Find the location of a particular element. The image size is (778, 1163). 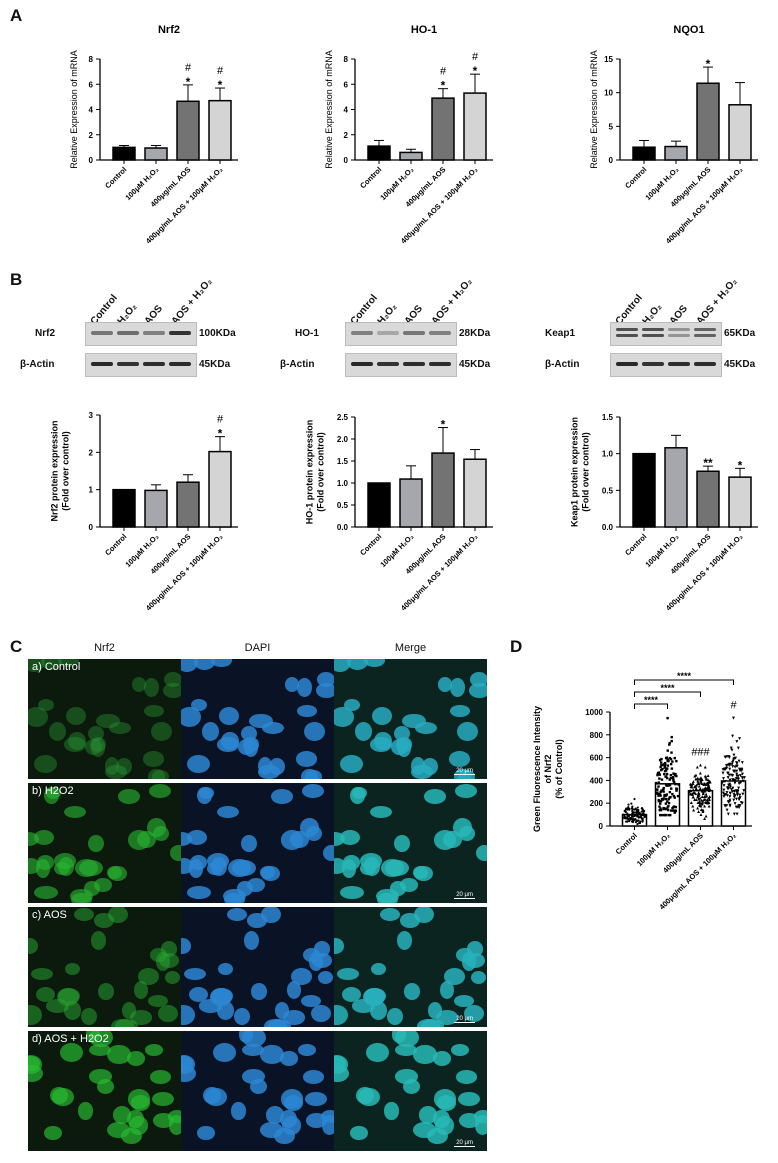

x-category-label: Control is located at coordinates (370, 177).